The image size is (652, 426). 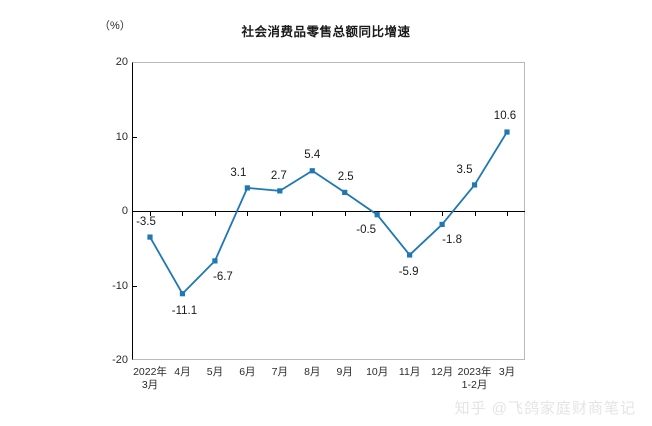 I want to click on x-axis-tick-label: 3月, so click(x=507, y=372).